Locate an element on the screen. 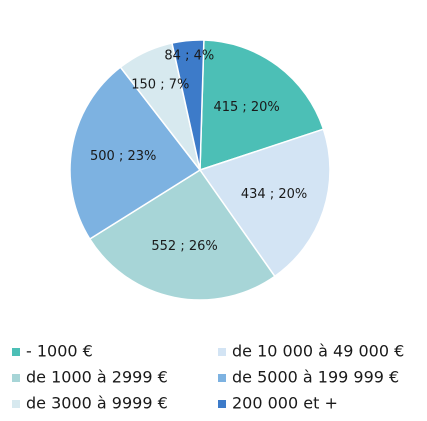 This screenshot has height=421, width=427. data-label: 434 ; 20% is located at coordinates (274, 194).